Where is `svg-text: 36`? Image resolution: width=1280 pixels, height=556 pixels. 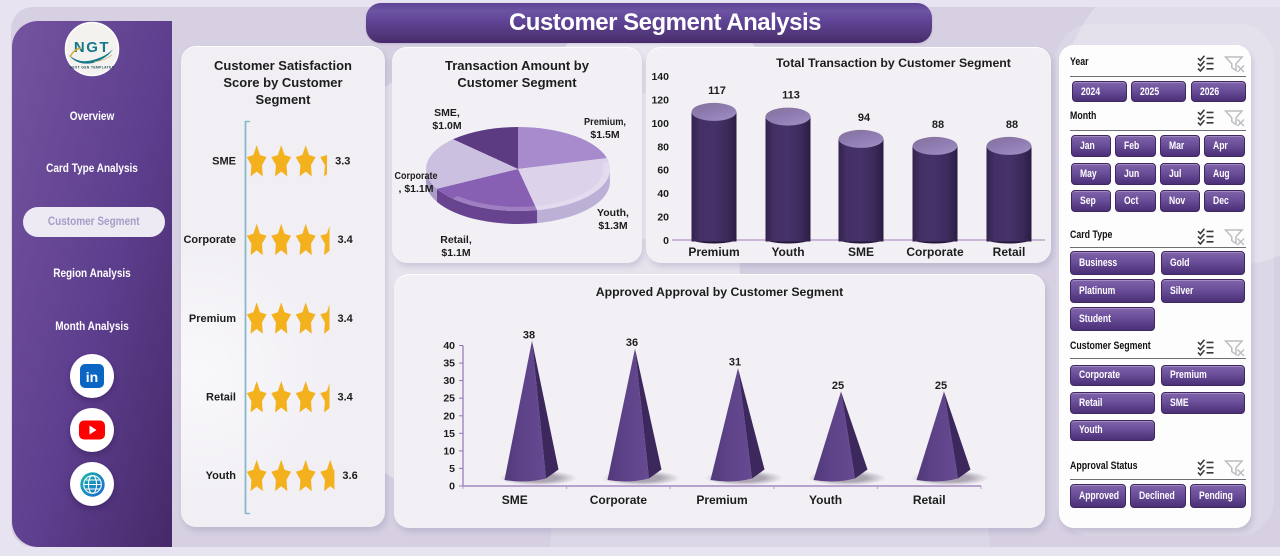 svg-text: 36 is located at coordinates (632, 343).